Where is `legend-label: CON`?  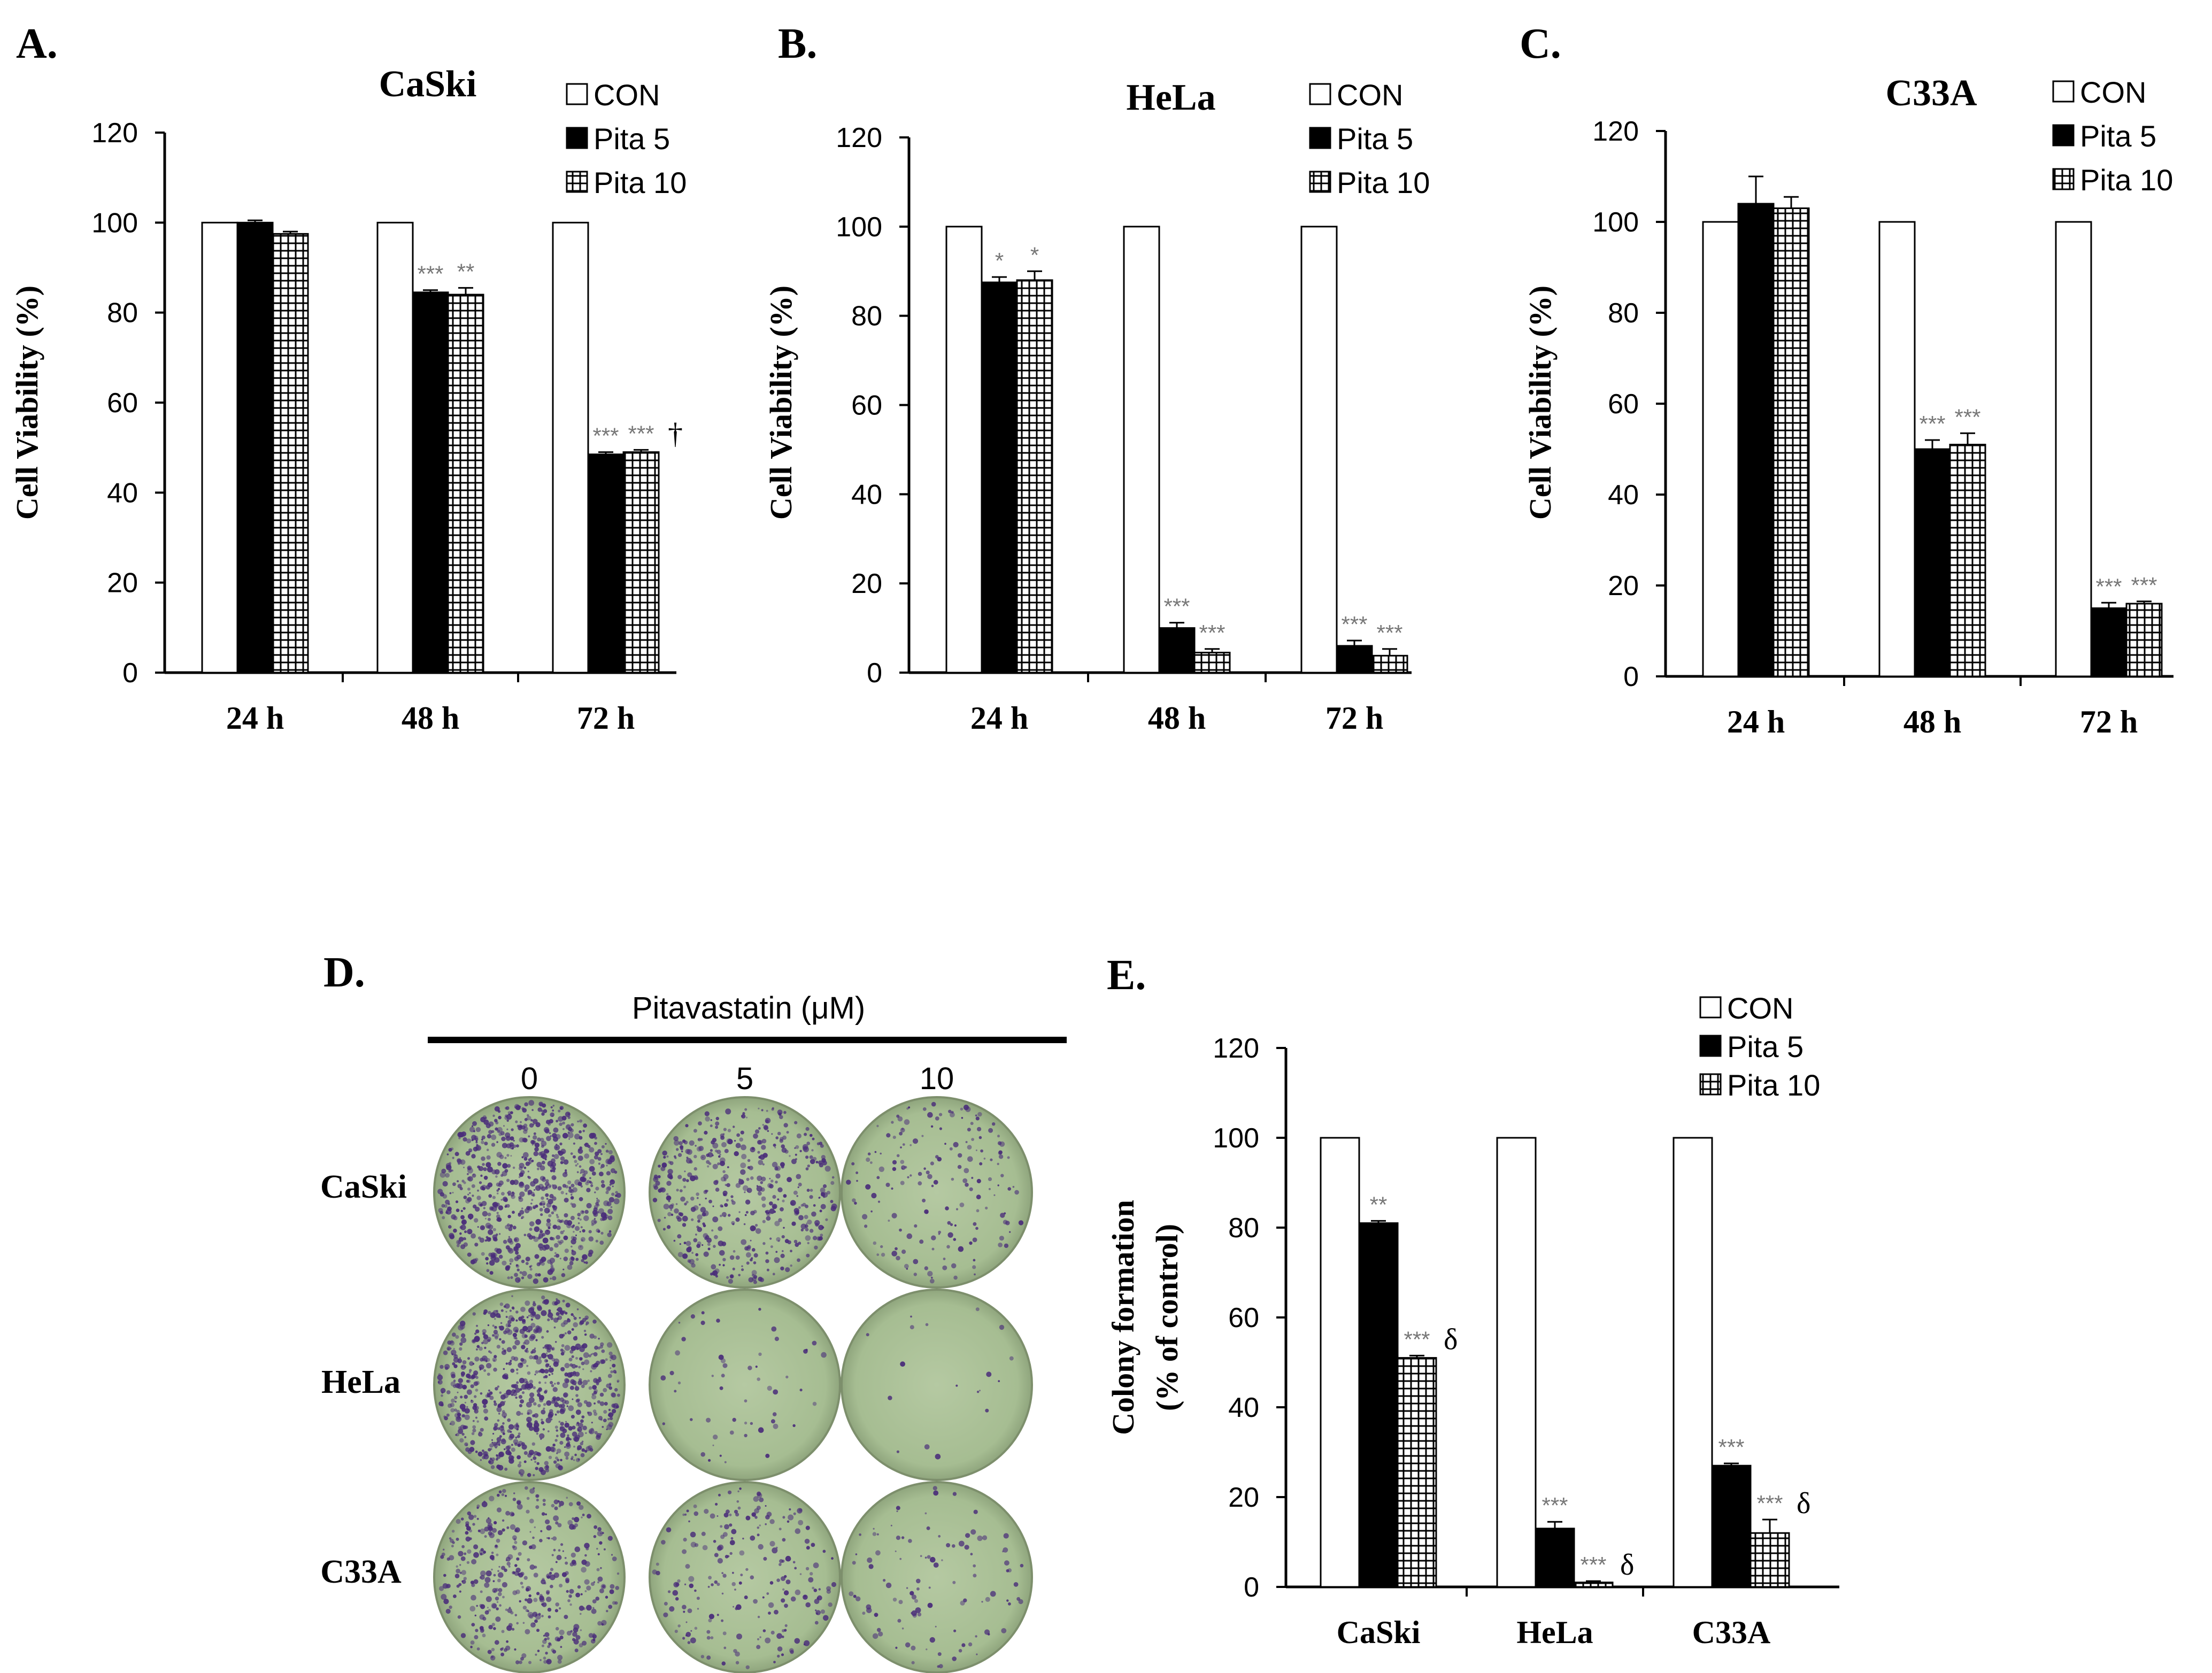
legend-label: CON is located at coordinates (627, 95).